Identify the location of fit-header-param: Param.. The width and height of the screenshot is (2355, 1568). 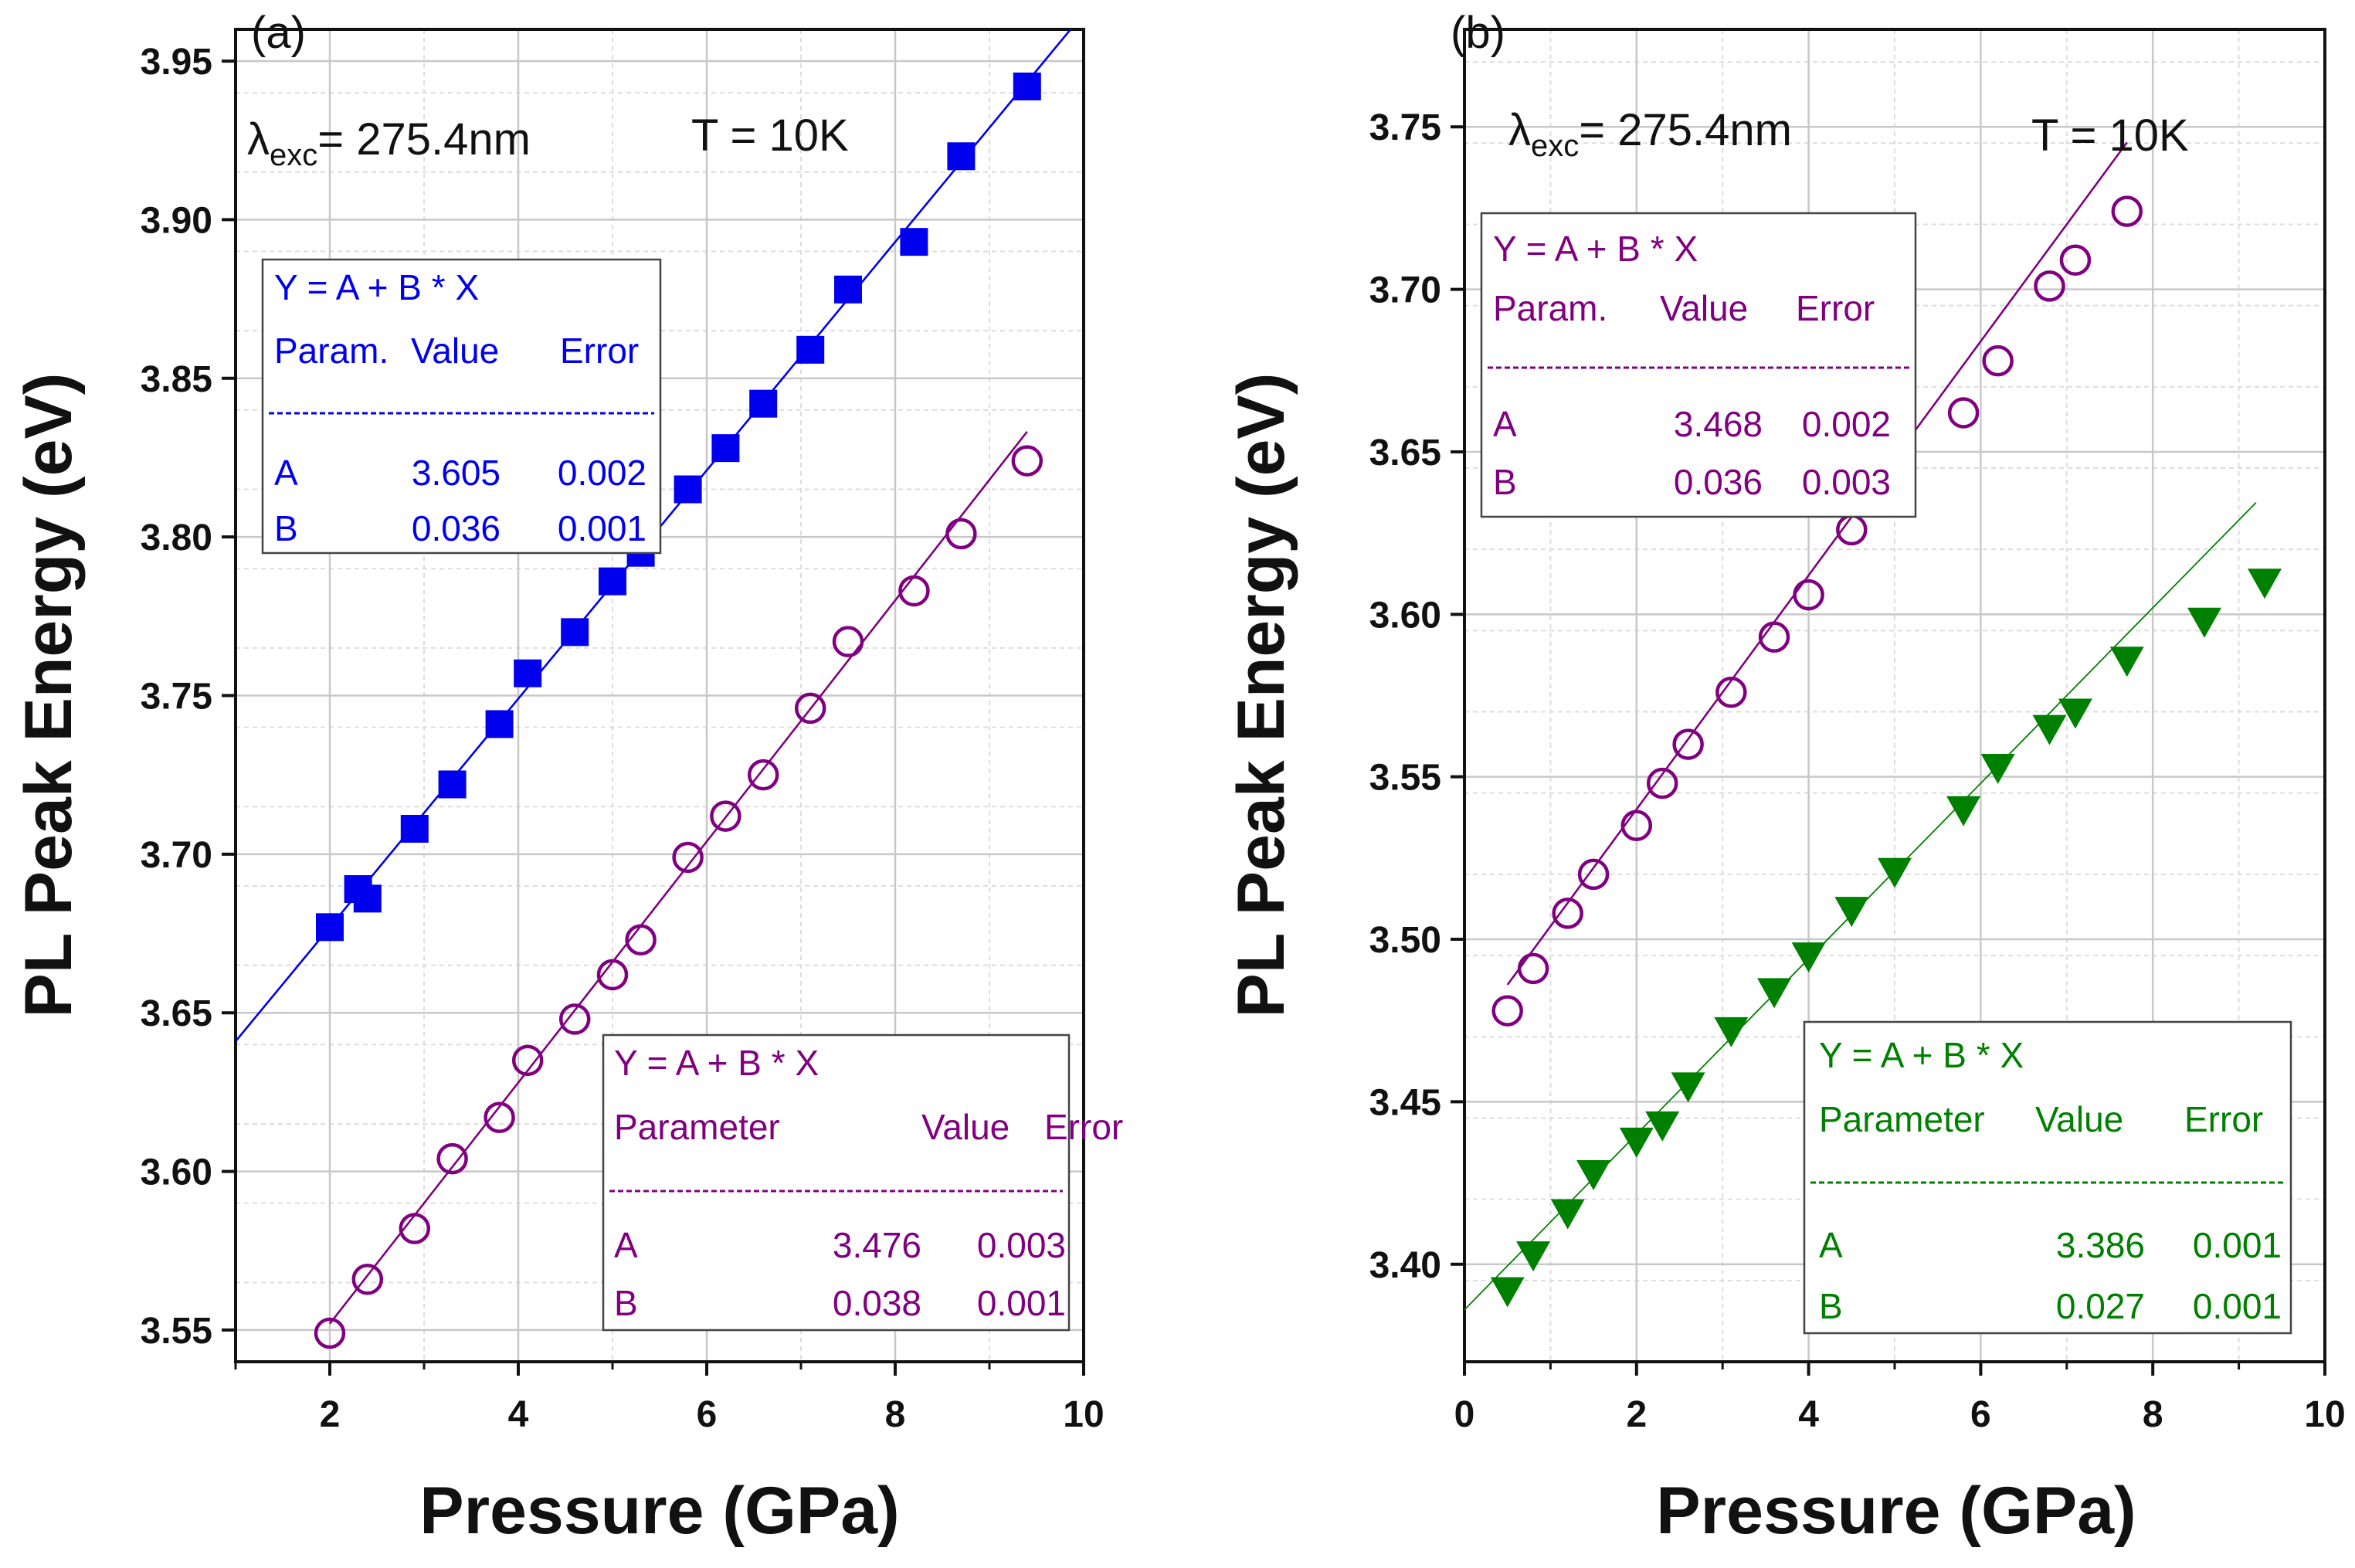
(1550, 308).